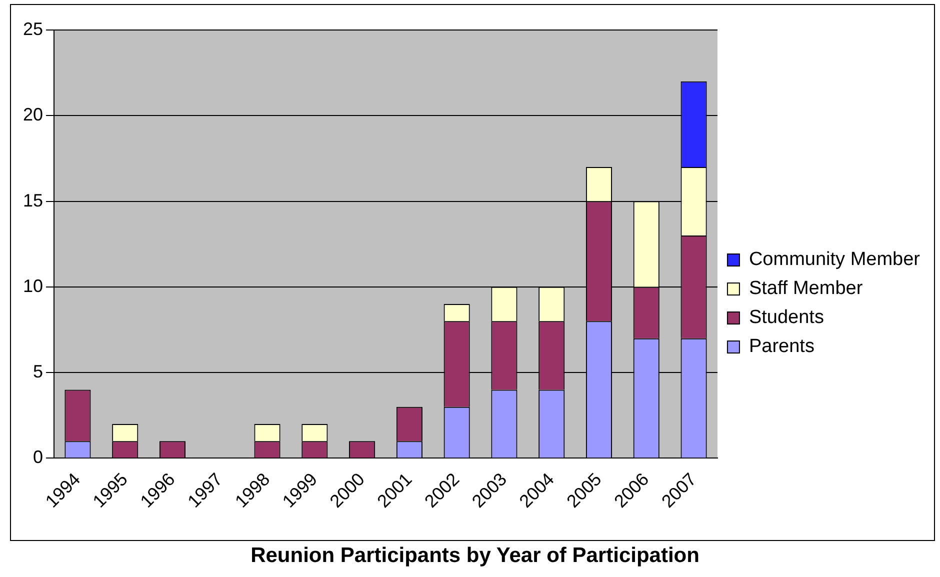 Image resolution: width=940 pixels, height=577 pixels. I want to click on y-tick-label: 15, so click(33, 200).